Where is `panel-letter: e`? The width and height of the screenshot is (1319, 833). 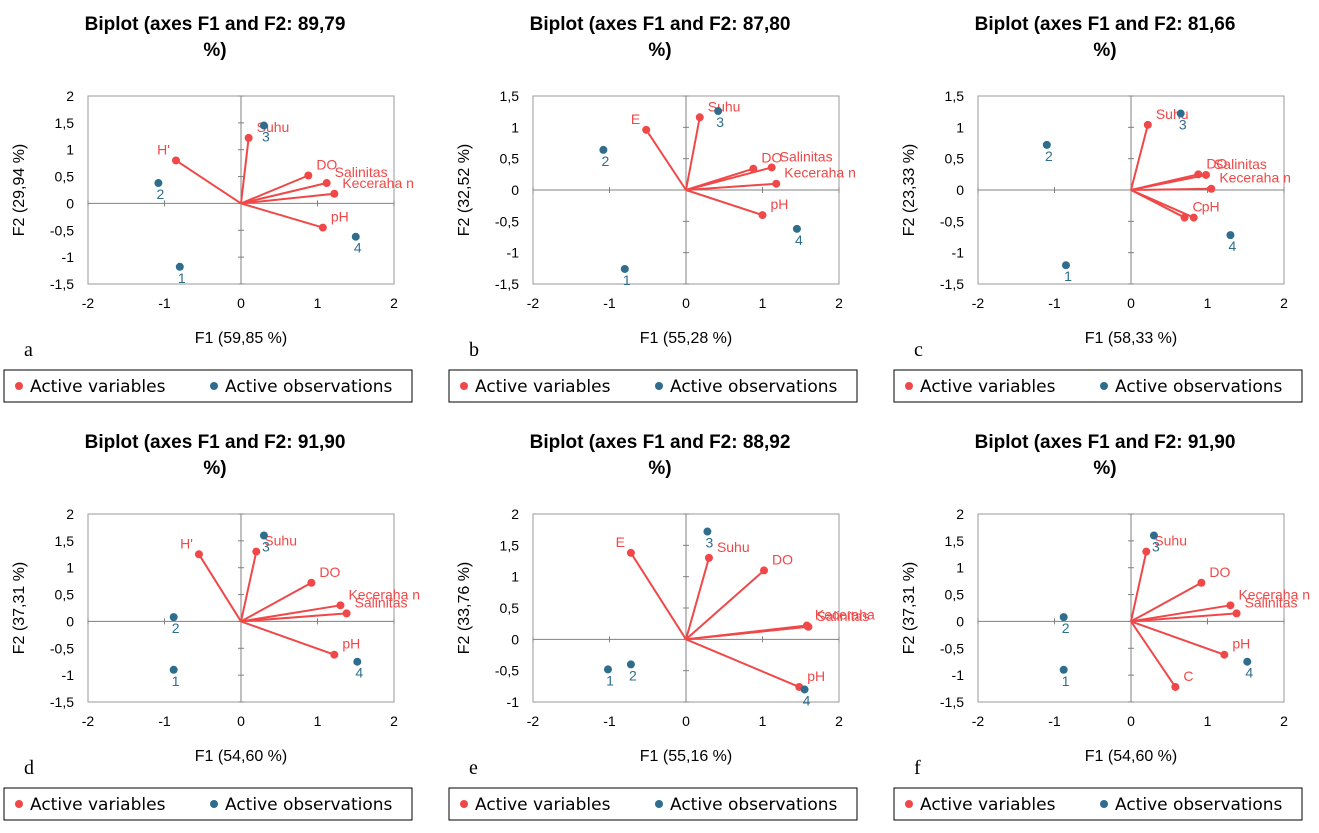
panel-letter: e is located at coordinates (473, 768).